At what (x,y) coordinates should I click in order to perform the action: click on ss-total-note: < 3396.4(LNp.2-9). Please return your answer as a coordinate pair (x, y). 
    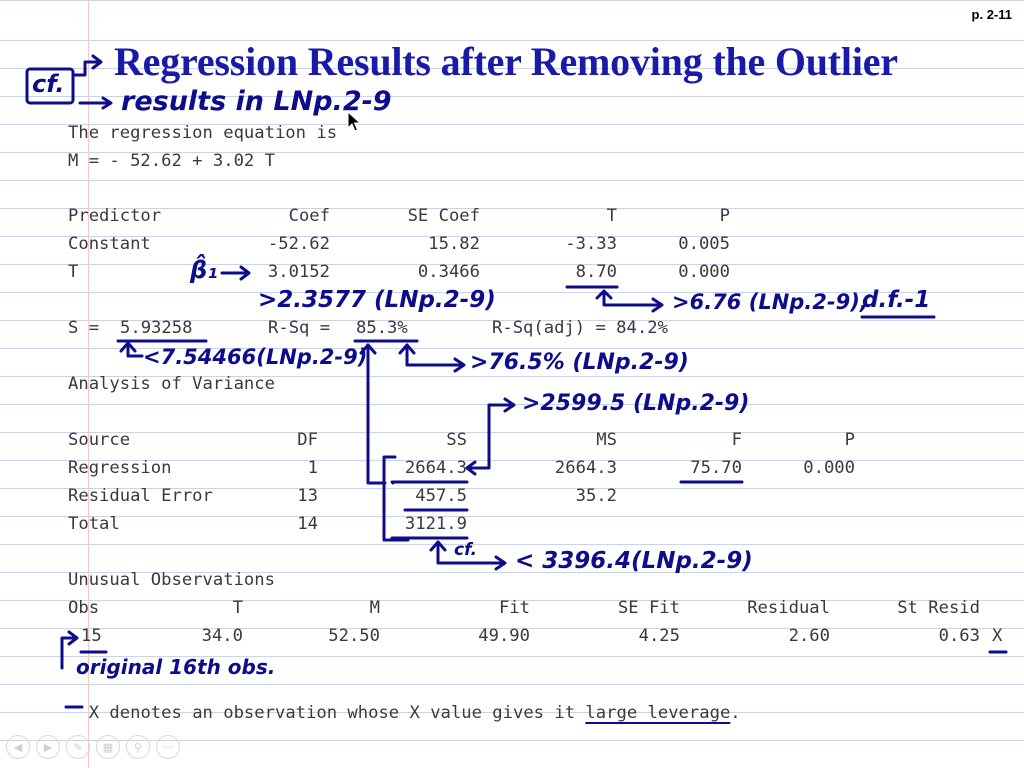
    Looking at the image, I should click on (634, 561).